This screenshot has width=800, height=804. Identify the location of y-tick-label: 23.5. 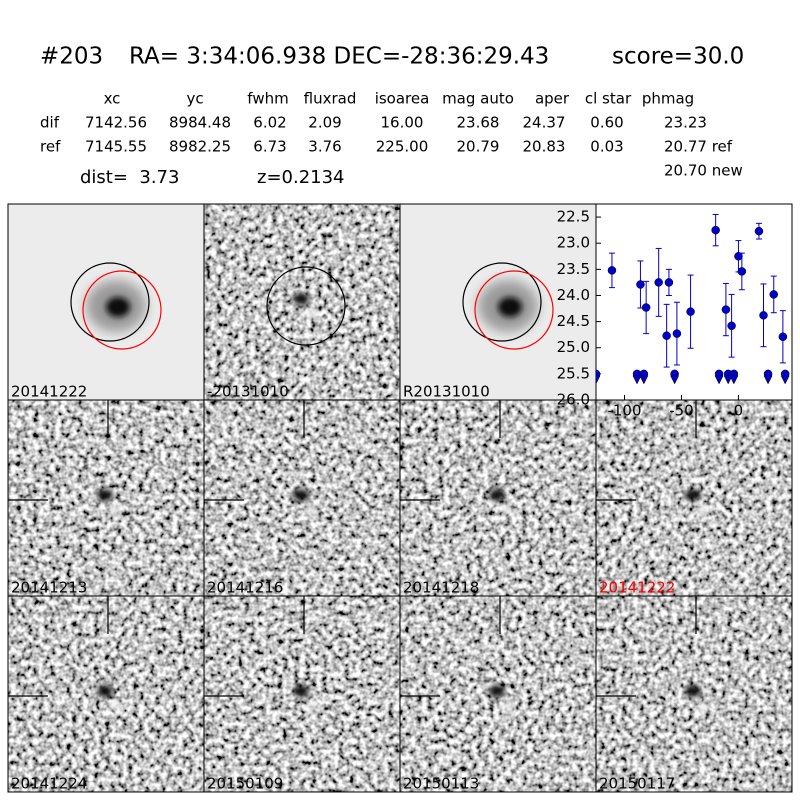
(573, 269).